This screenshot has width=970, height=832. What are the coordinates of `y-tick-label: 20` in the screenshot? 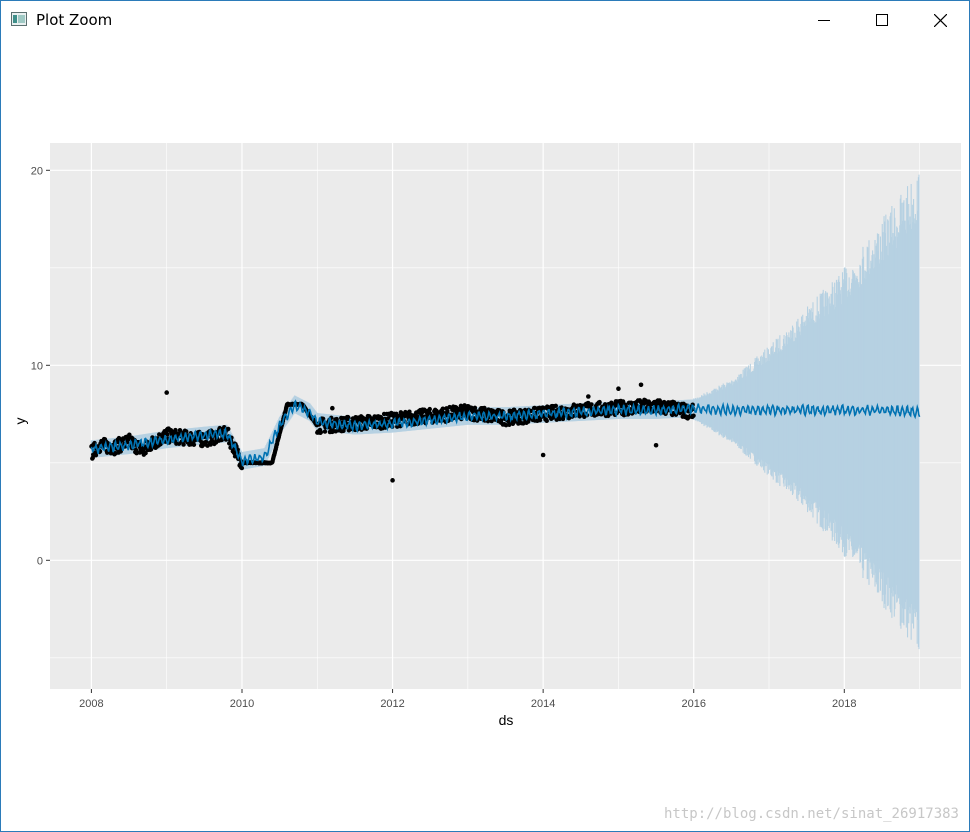 It's located at (37, 171).